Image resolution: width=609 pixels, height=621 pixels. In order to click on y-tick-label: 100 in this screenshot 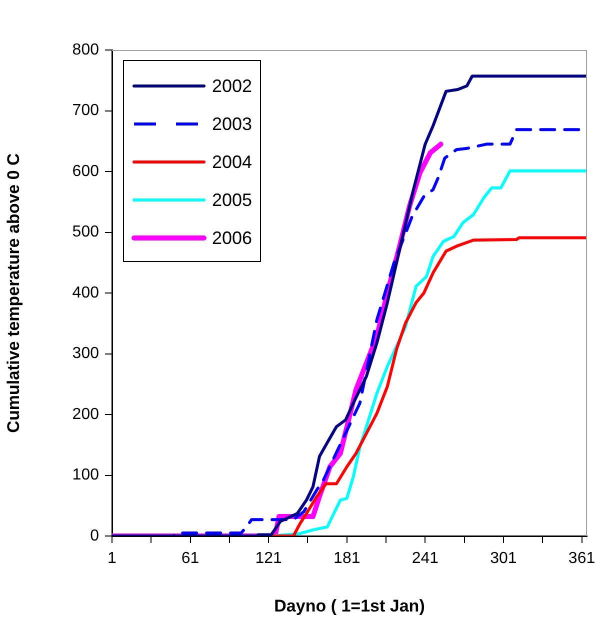, I will do `click(86, 475)`.